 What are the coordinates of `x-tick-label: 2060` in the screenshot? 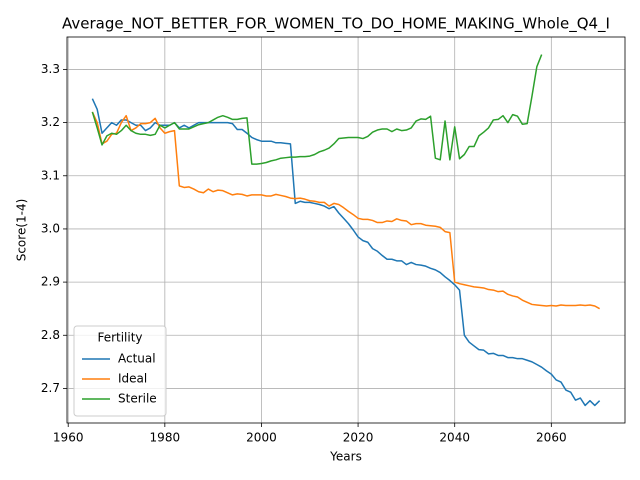 It's located at (551, 438).